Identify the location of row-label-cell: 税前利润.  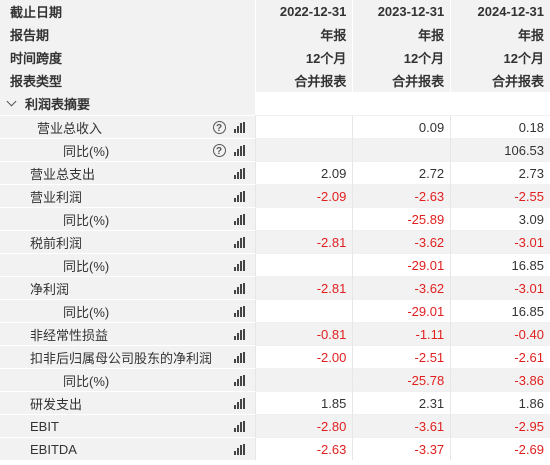
(127, 241).